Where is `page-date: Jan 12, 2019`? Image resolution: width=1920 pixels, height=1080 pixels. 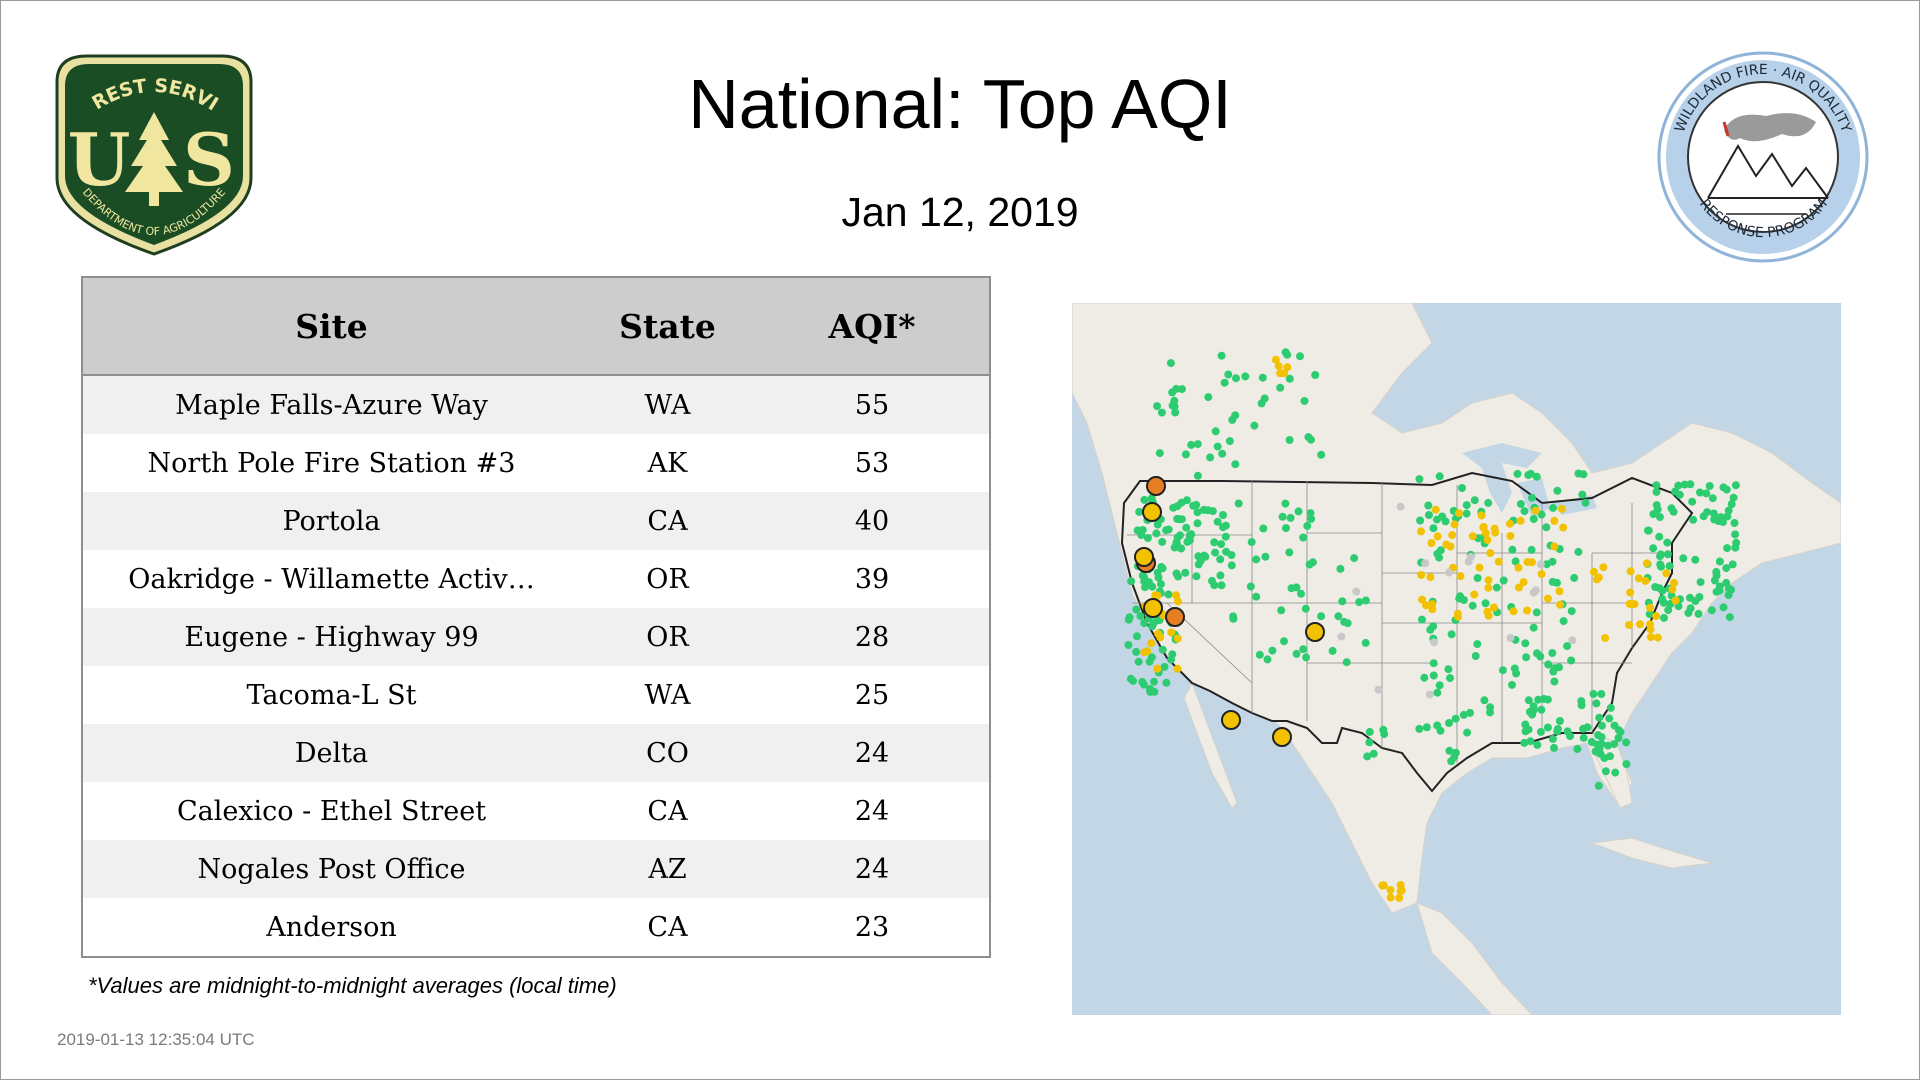
page-date: Jan 12, 2019 is located at coordinates (960, 212).